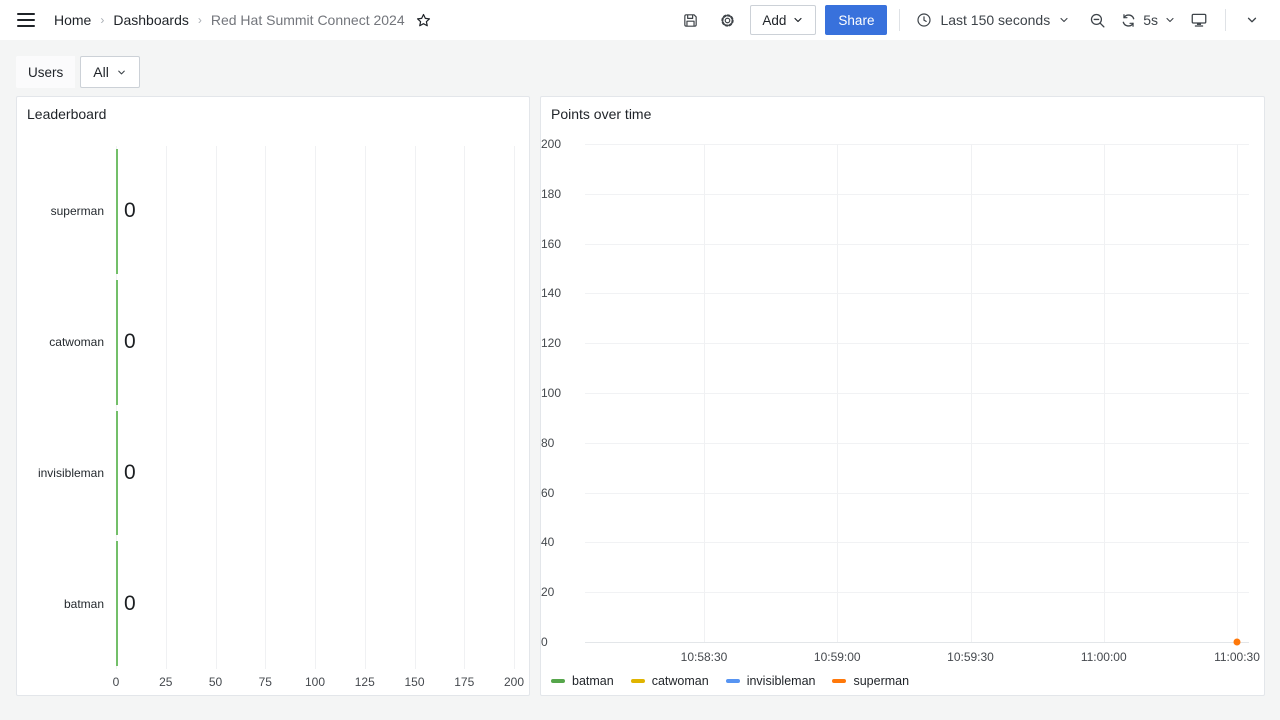 The image size is (1280, 720). Describe the element at coordinates (151, 20) in the screenshot. I see `breadcrumb-dashboards: Dashboards` at that location.